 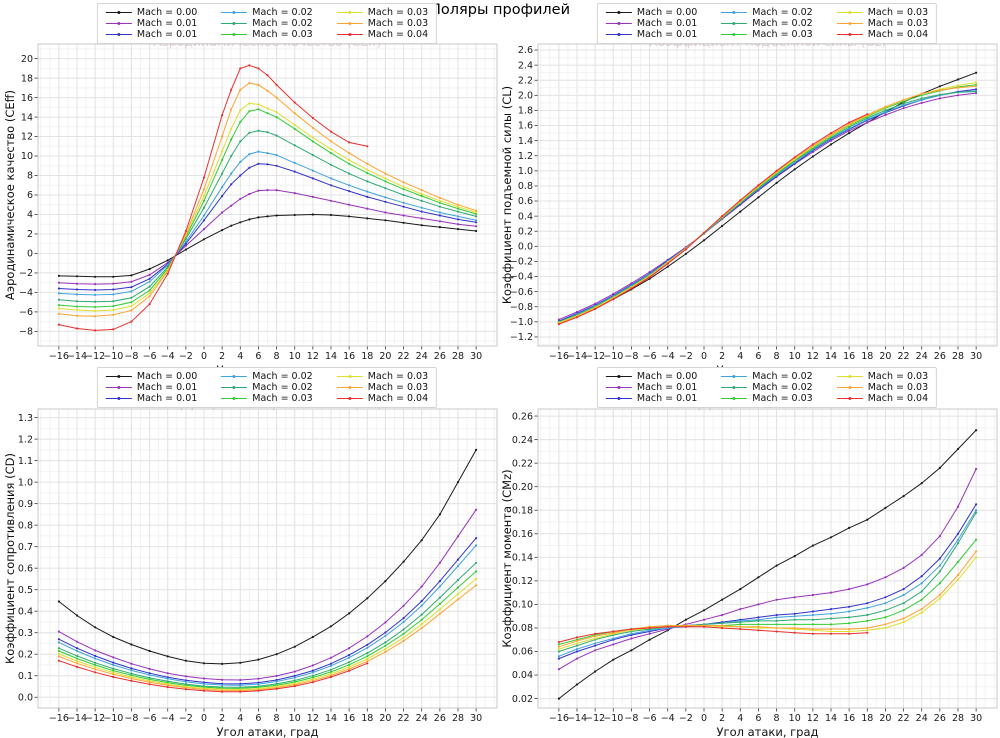 I want to click on y-tick-label: 1.8, so click(x=525, y=111).